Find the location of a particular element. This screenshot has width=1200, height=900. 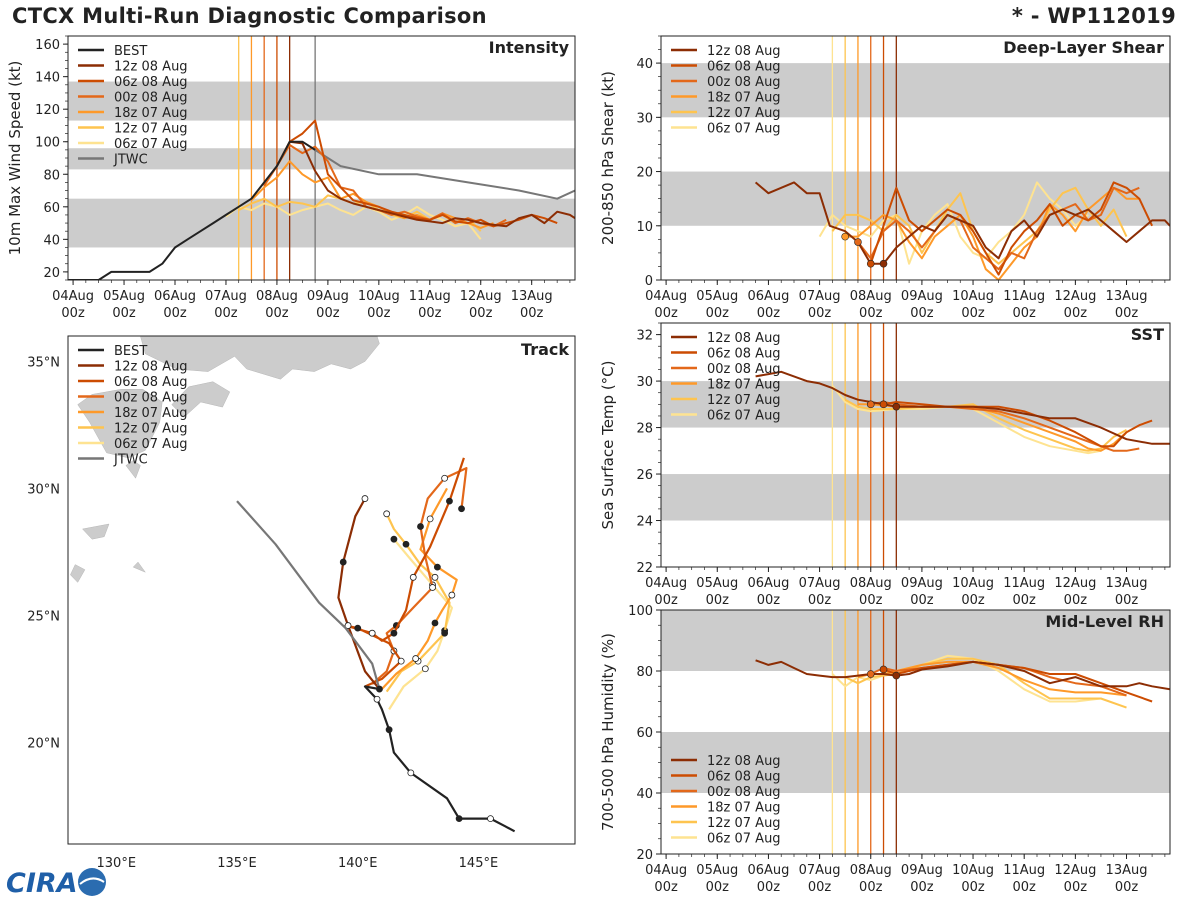

track-line-jtwc is located at coordinates (308, 595).